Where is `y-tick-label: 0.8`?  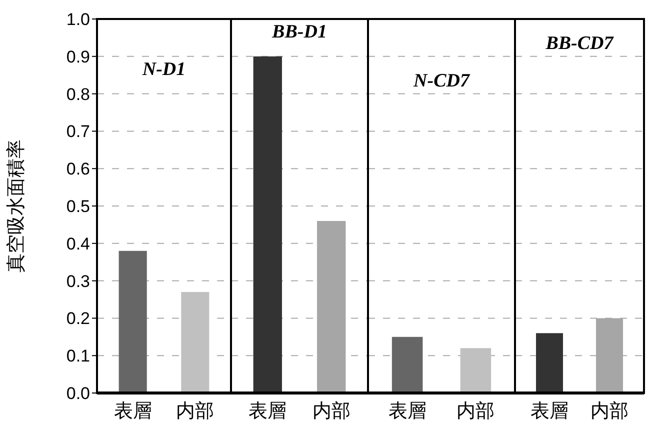
y-tick-label: 0.8 is located at coordinates (78, 94).